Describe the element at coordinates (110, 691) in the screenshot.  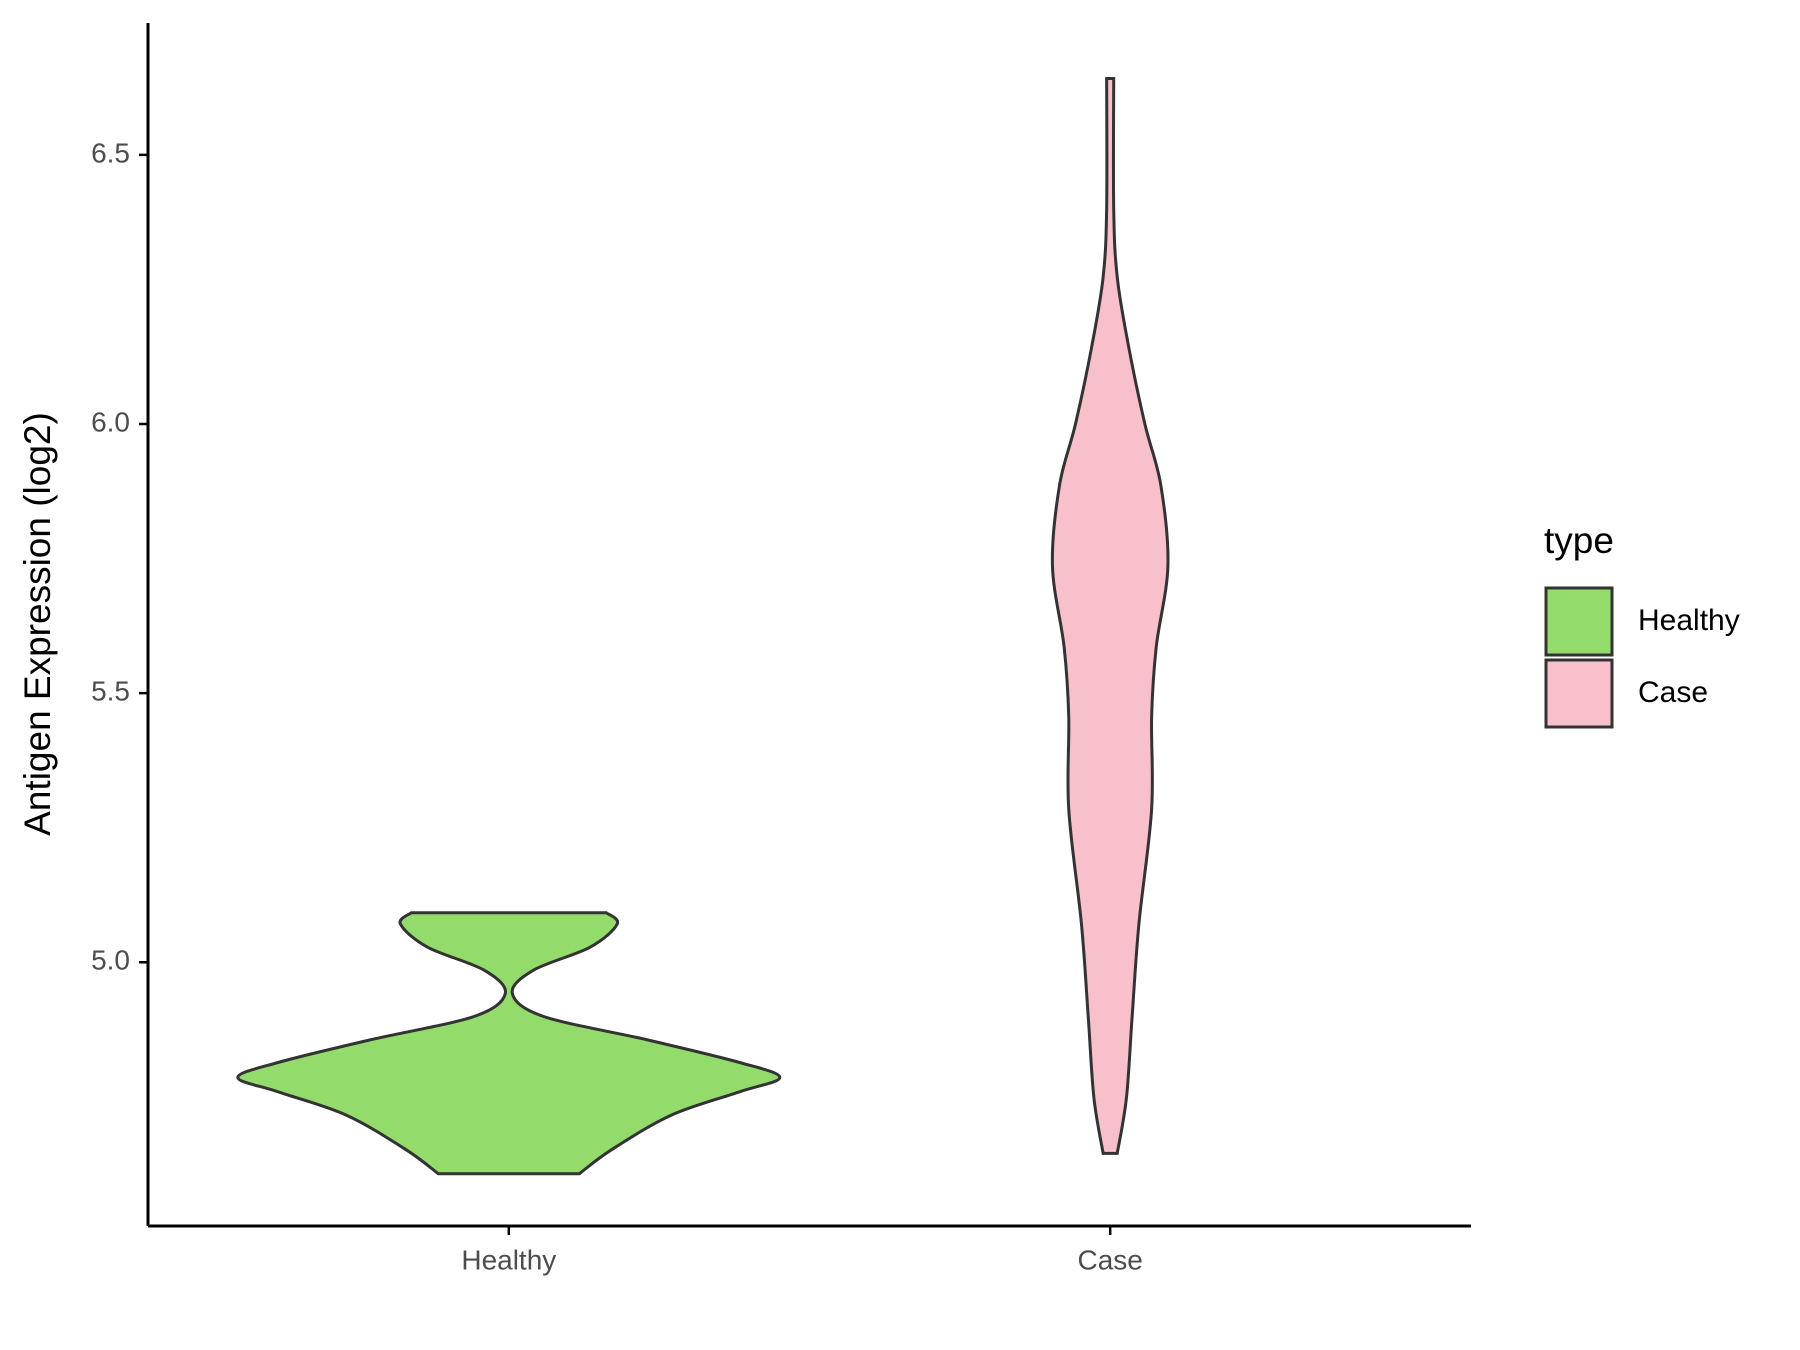
I see `y-tick-label: 5.5` at that location.